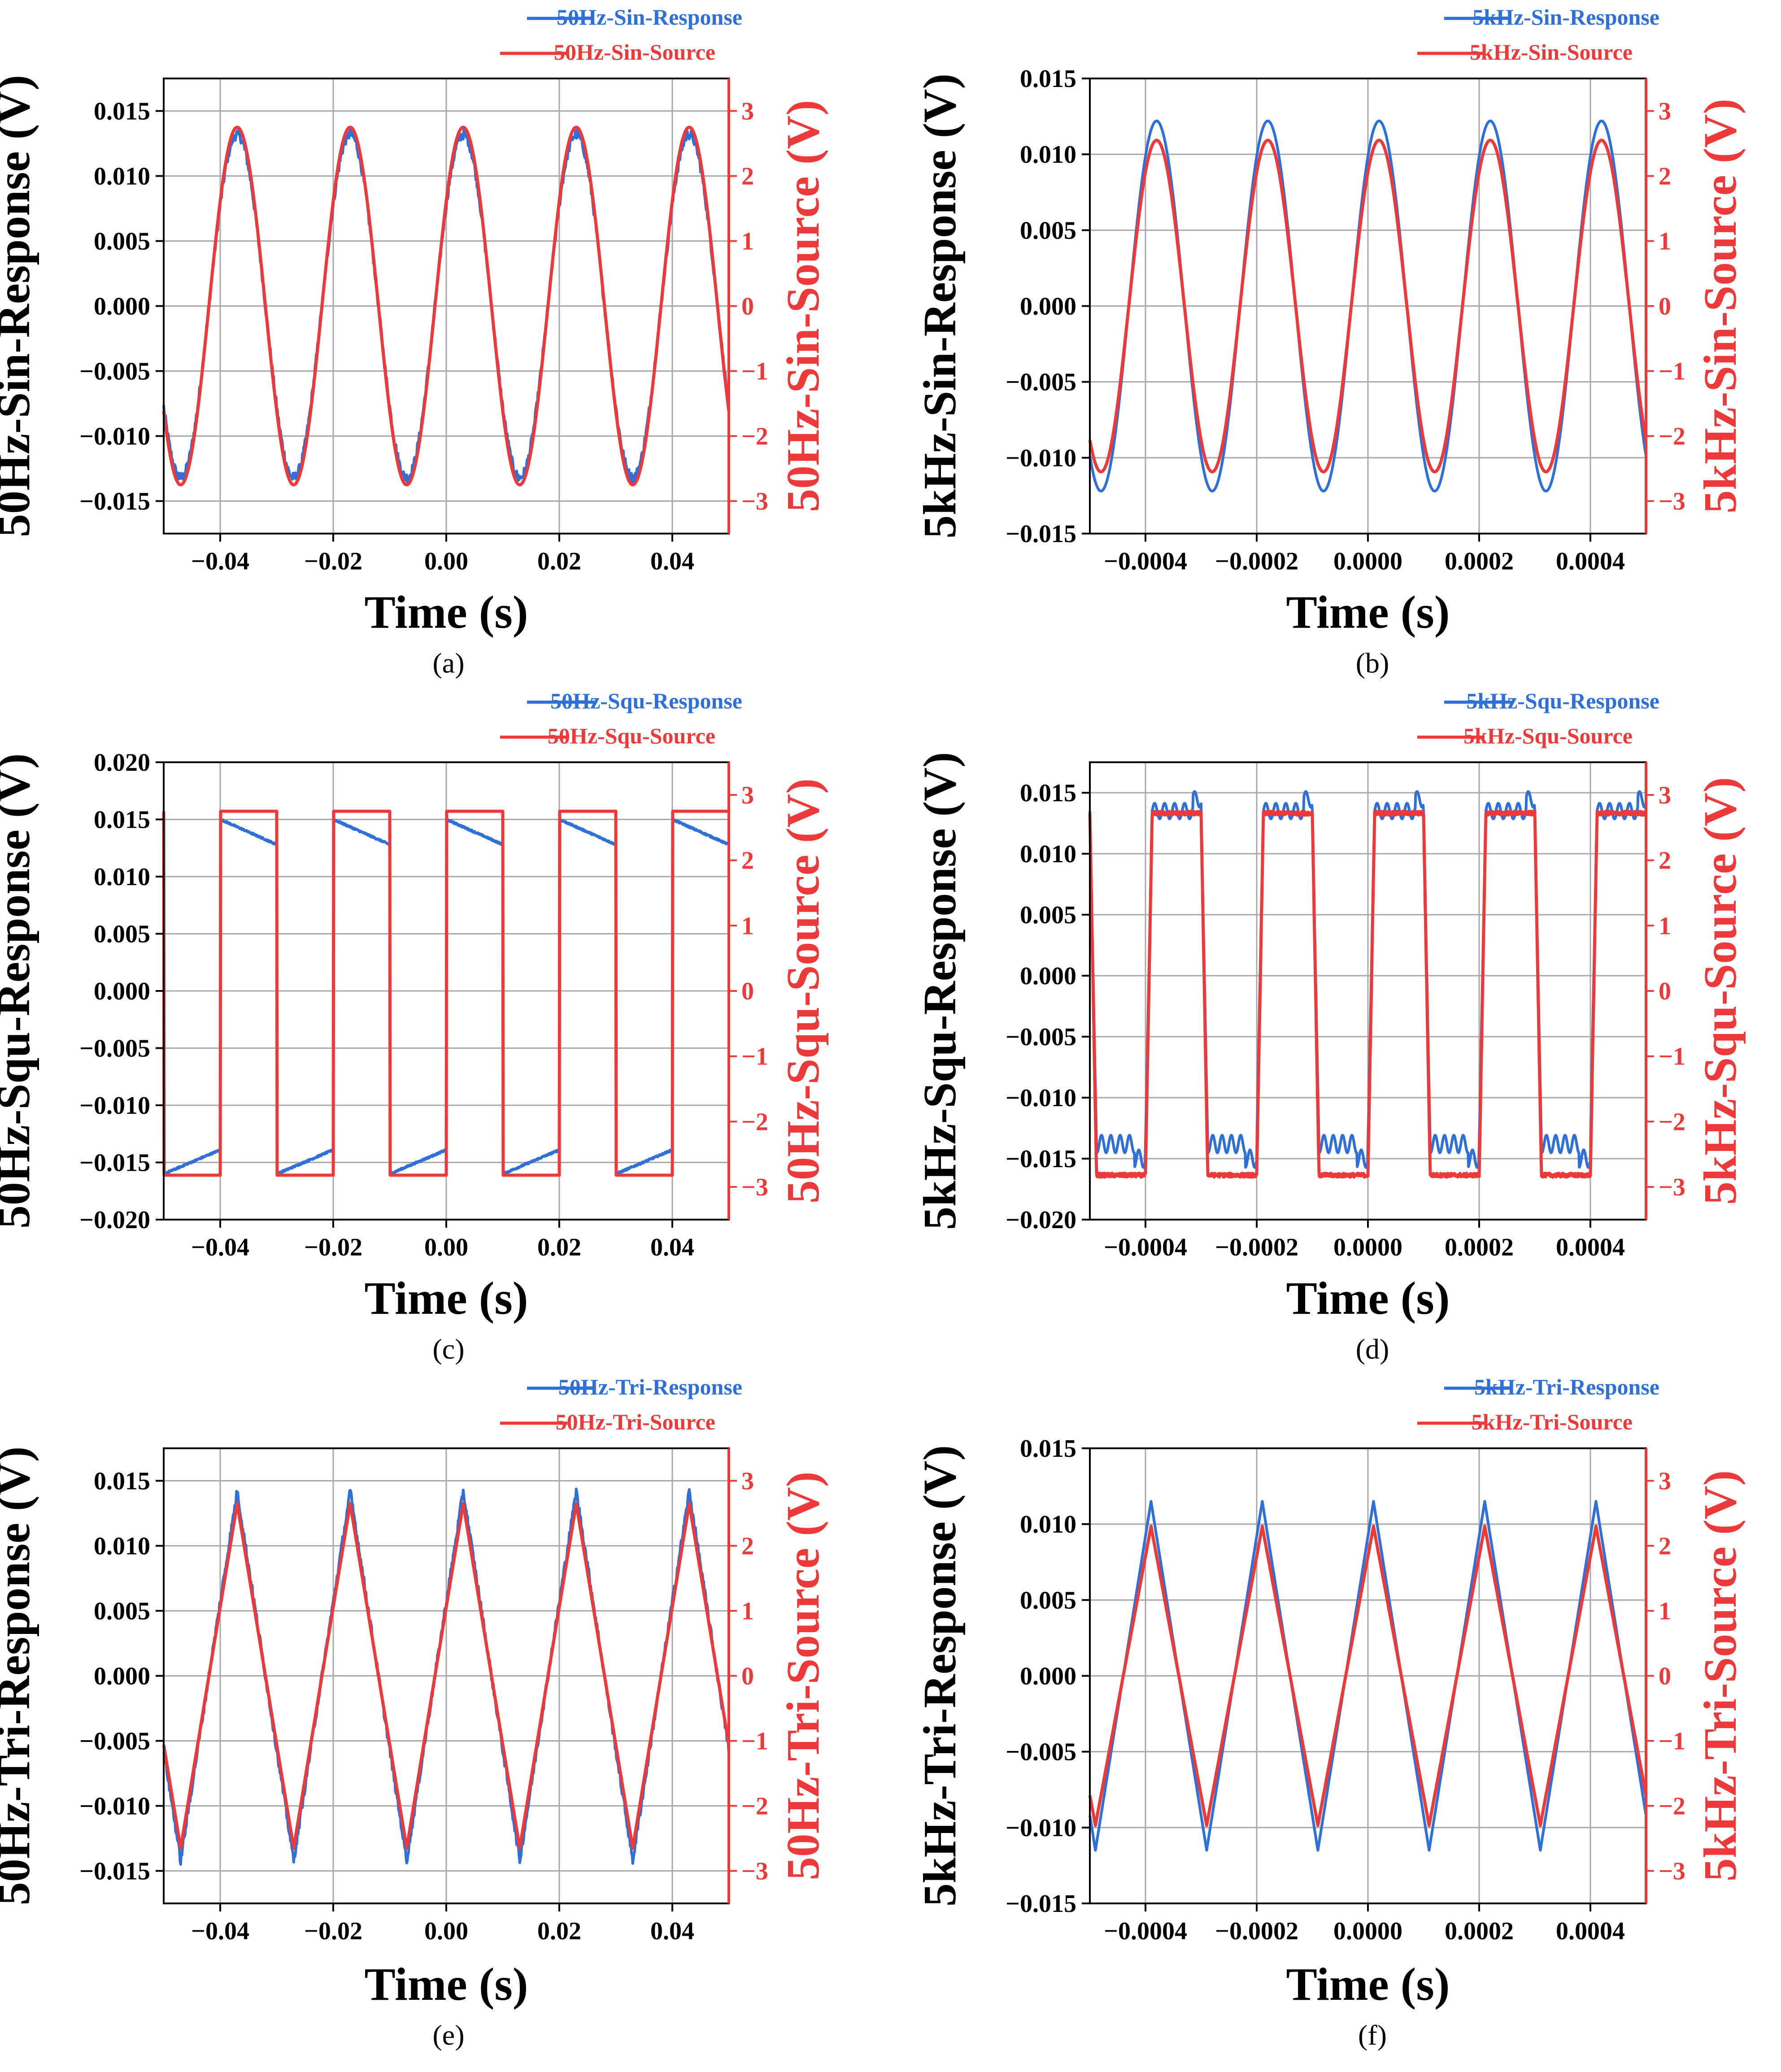 The width and height of the screenshot is (1781, 2072). Describe the element at coordinates (672, 1931) in the screenshot. I see `x-tick-label: 0.04` at that location.